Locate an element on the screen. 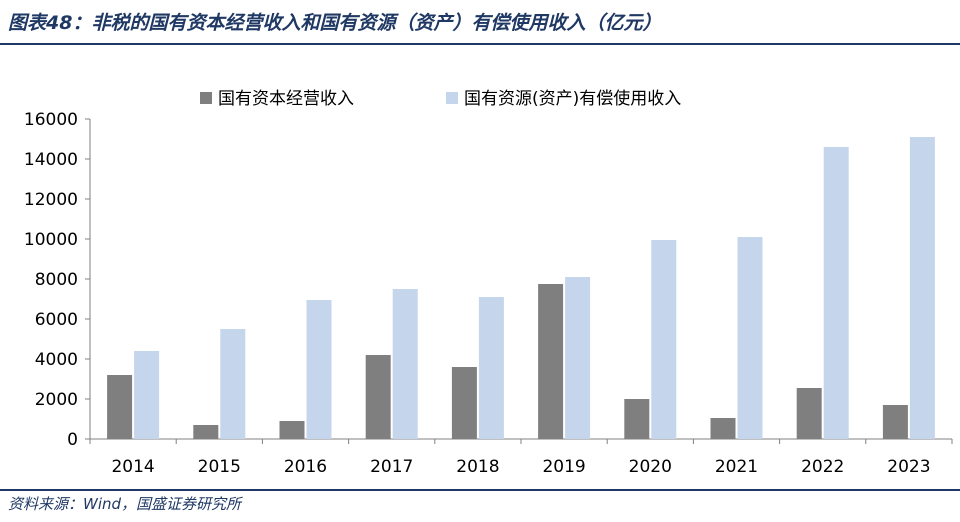  y-tick-label: 6000 is located at coordinates (56, 320).